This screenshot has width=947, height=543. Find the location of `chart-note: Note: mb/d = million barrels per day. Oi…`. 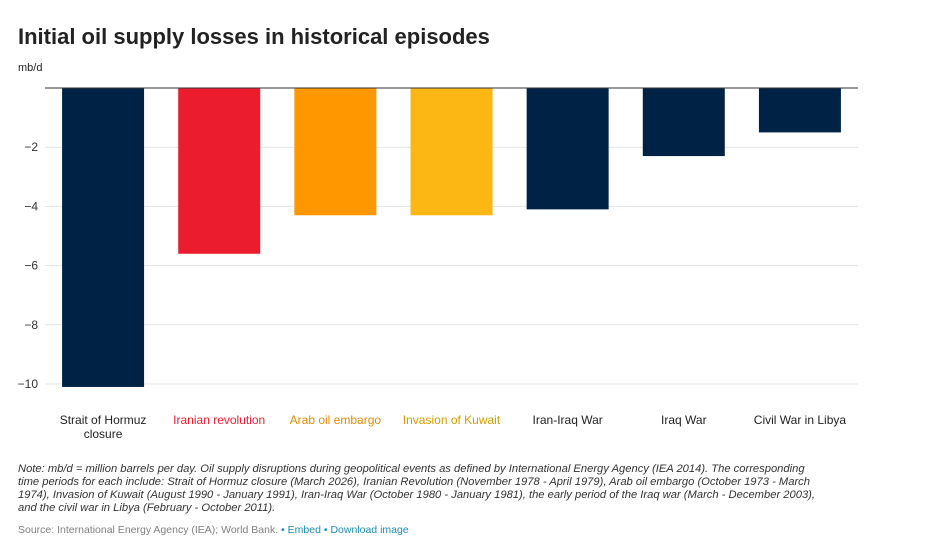

chart-note: Note: mb/d = million barrels per day. Oi… is located at coordinates (416, 488).